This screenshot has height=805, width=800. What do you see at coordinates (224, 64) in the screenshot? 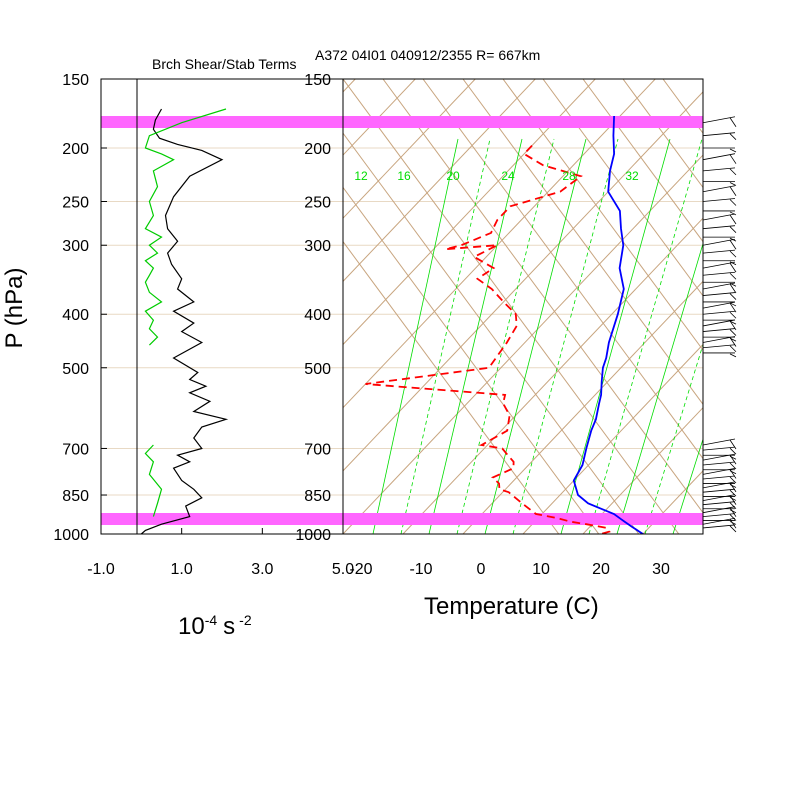
I see `left-panel-title: Brch Shear/Stab Terms` at bounding box center [224, 64].